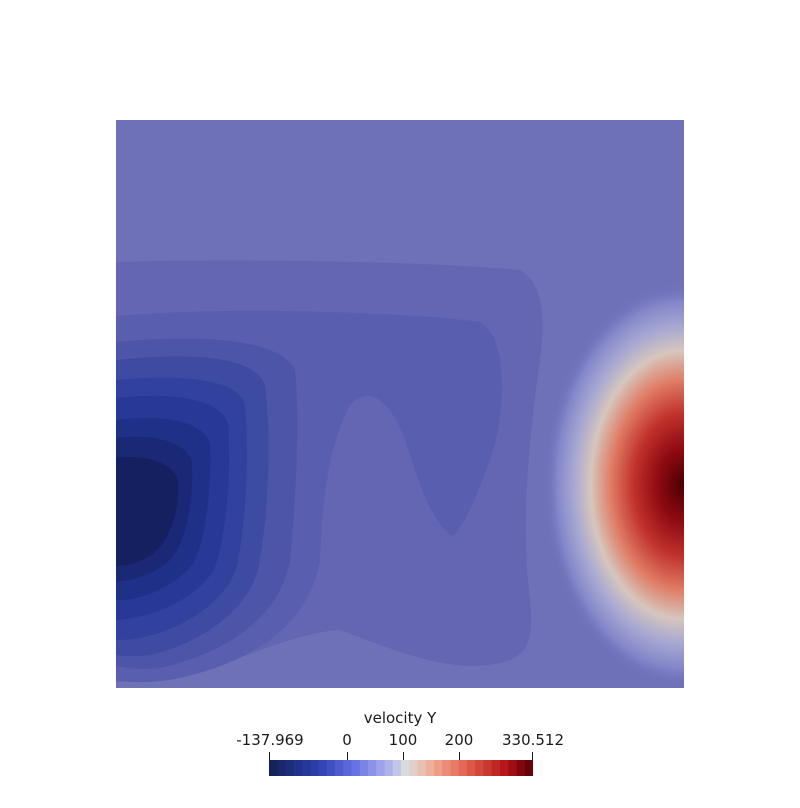  What do you see at coordinates (403, 740) in the screenshot?
I see `colorbar-tick-label: 100` at bounding box center [403, 740].